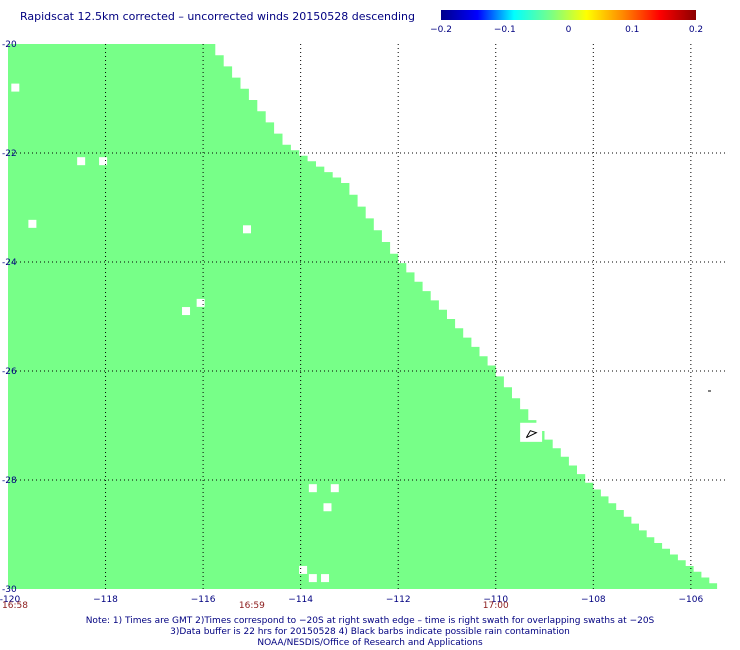 The image size is (740, 650). I want to click on colorbar-tick-label: −0.1, so click(505, 30).